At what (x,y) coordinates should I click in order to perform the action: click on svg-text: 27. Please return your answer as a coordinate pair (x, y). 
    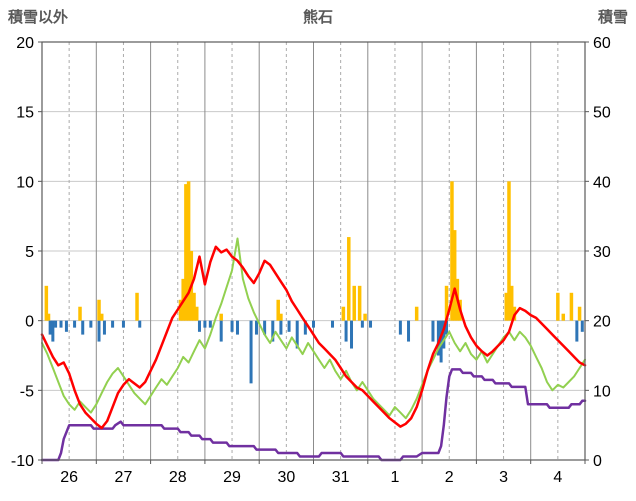
    Looking at the image, I should click on (124, 477).